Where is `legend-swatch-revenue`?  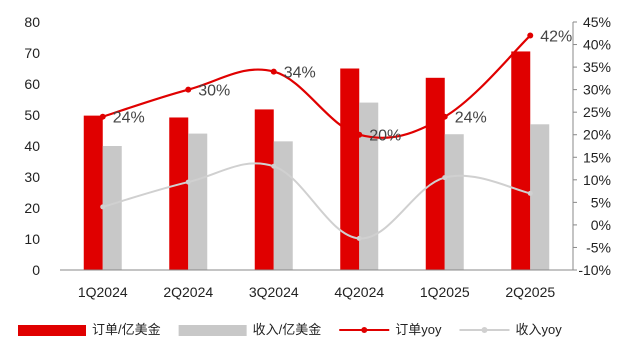
legend-swatch-revenue is located at coordinates (212, 330).